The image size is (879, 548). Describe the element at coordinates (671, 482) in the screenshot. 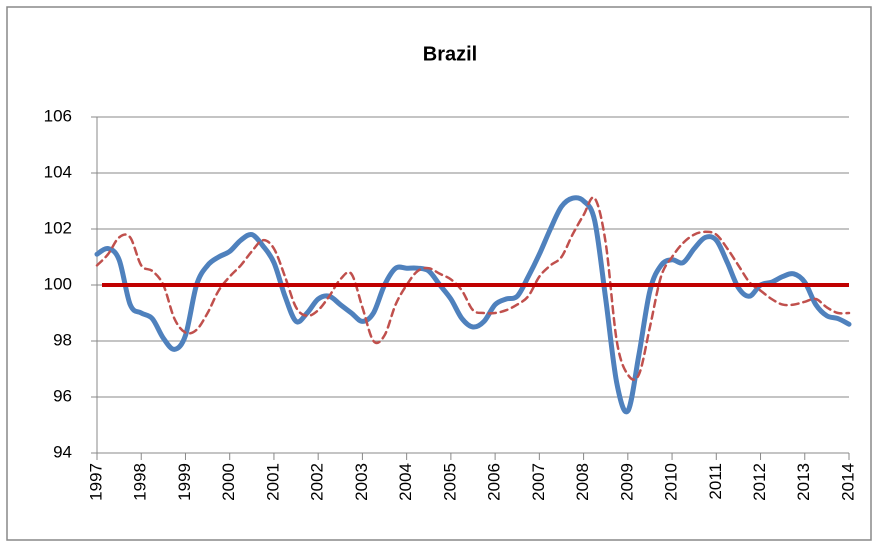

I see `x-tick-label: 2010` at that location.